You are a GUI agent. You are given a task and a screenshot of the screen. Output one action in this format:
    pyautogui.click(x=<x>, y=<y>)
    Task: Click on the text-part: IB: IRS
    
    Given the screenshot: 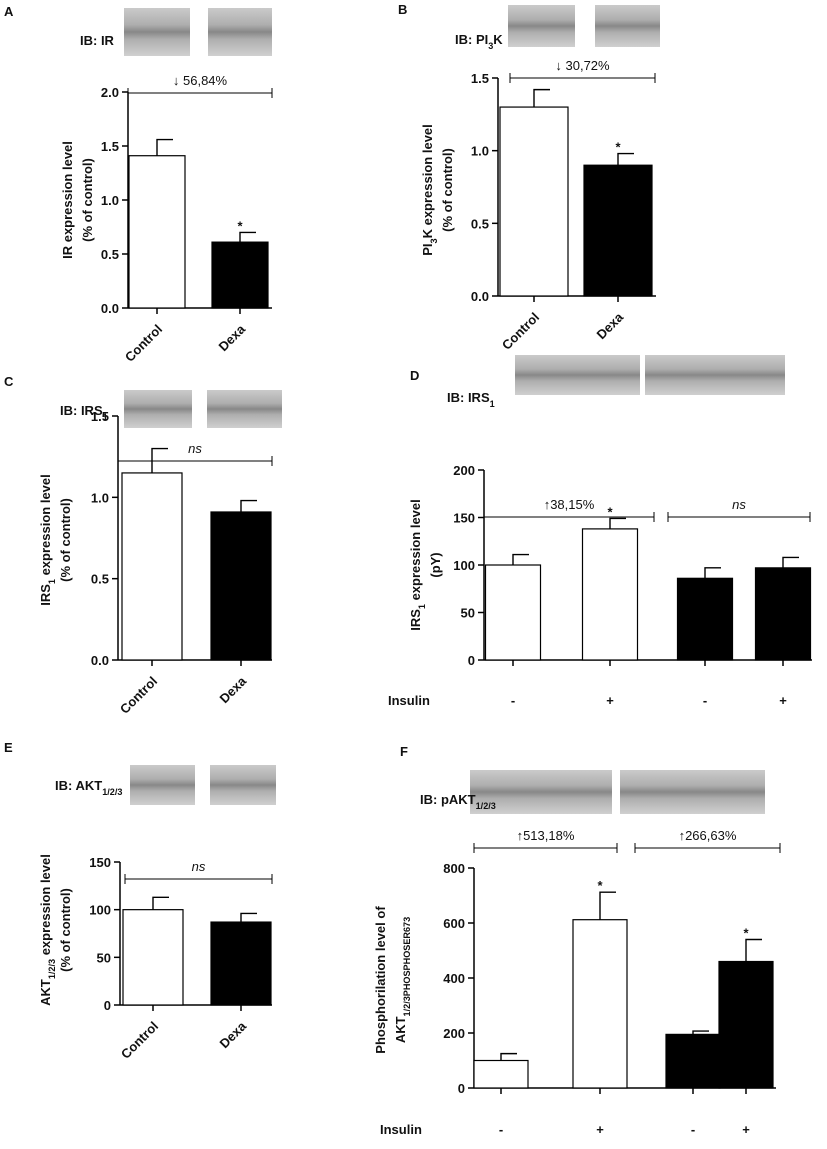 What is the action you would take?
    pyautogui.click(x=468, y=397)
    